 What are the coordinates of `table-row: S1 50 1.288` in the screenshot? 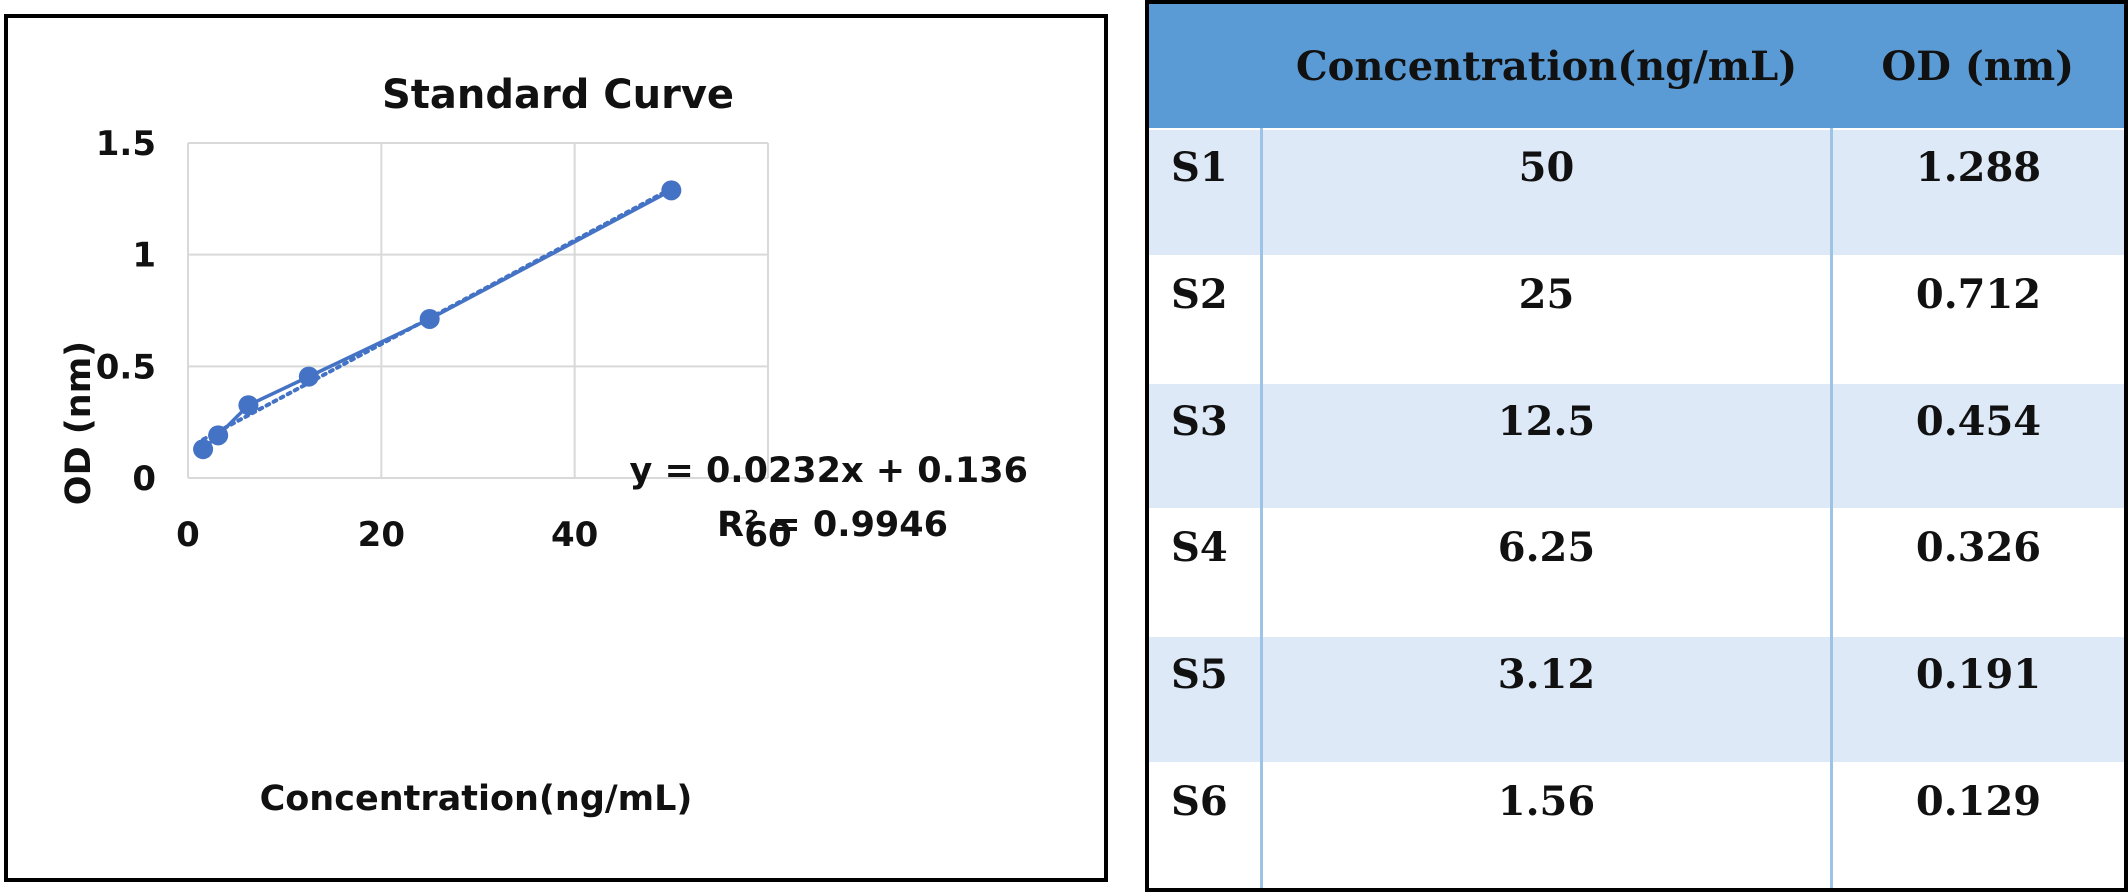 It's located at (1636, 192).